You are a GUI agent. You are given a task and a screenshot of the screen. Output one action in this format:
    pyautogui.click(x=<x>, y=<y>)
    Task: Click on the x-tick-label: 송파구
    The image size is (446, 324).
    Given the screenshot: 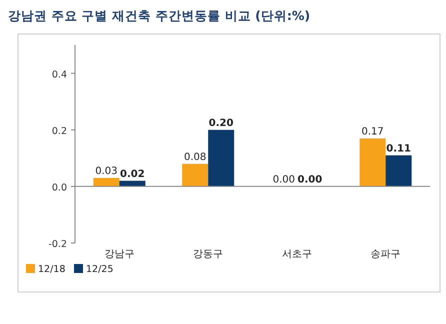 What is the action you would take?
    pyautogui.click(x=385, y=254)
    